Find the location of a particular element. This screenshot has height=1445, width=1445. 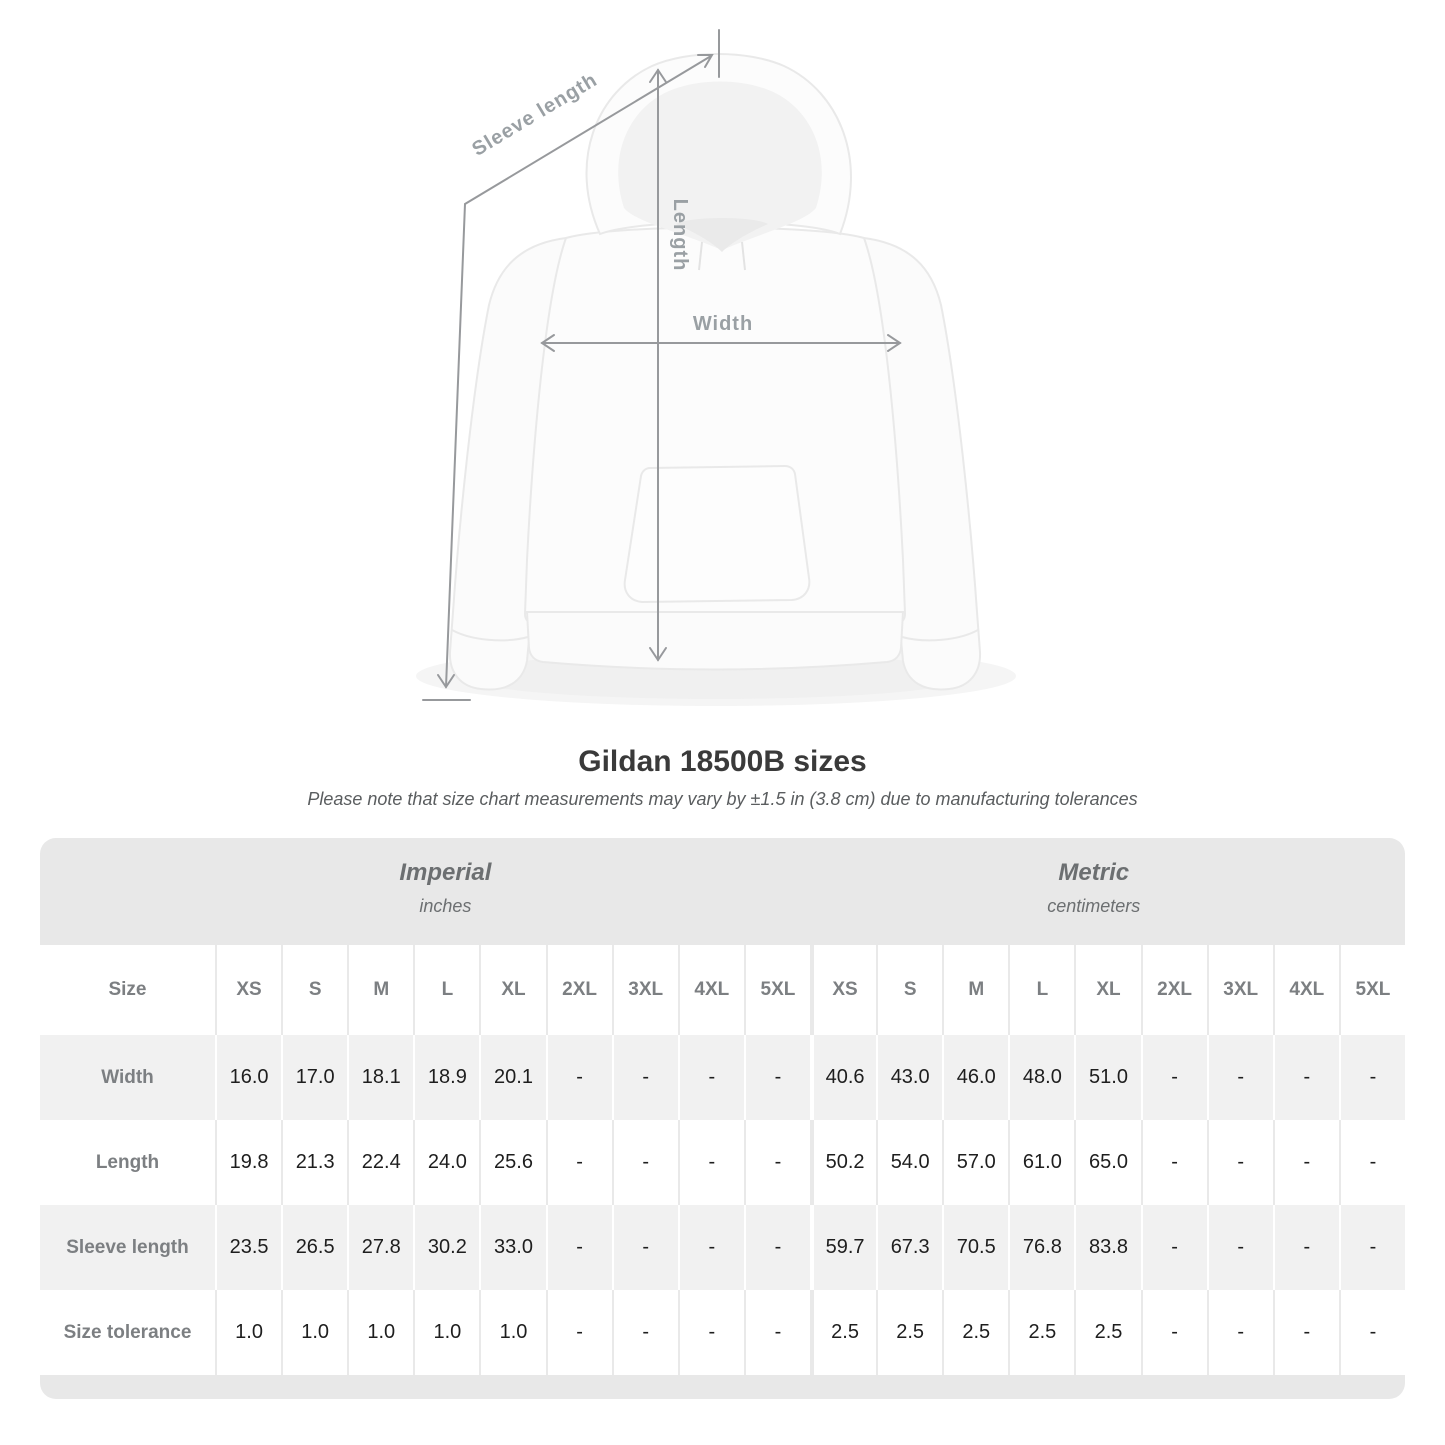

table-cell: 43.0 is located at coordinates (909, 1077).